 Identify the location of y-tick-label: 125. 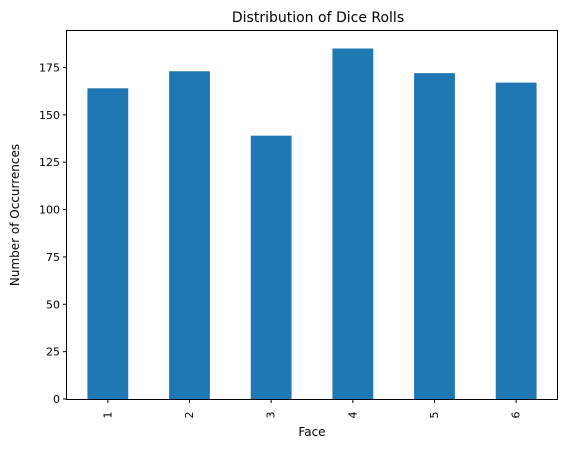
(49, 162).